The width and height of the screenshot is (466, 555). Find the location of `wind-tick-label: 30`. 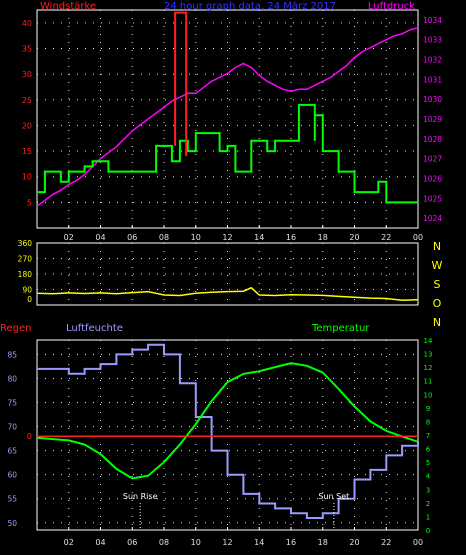

wind-tick-label: 30 is located at coordinates (27, 74).